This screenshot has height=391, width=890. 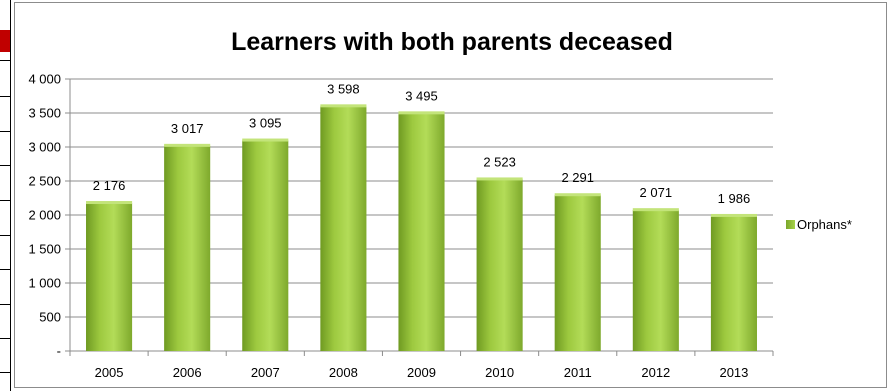 What do you see at coordinates (187, 372) in the screenshot?
I see `x-tick-label: 2006` at bounding box center [187, 372].